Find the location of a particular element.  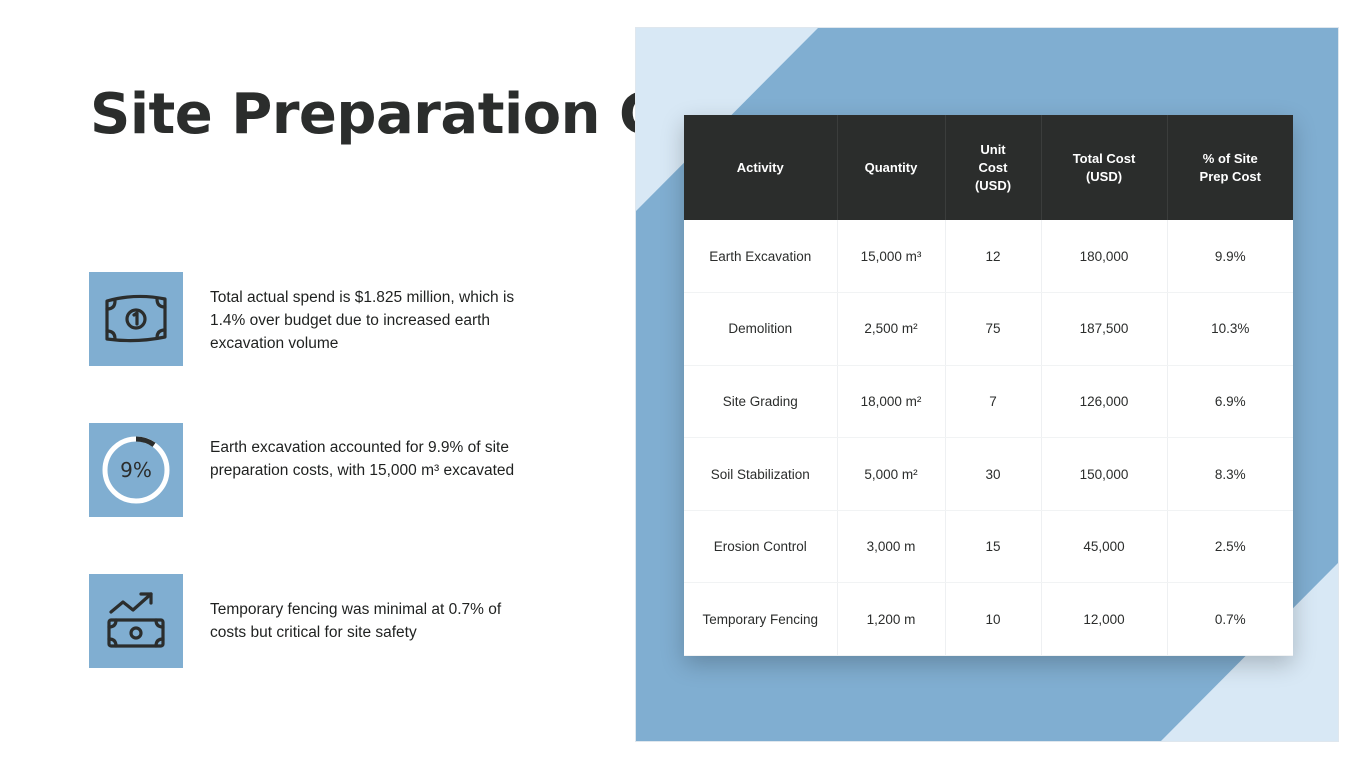

table-cell: 15 is located at coordinates (993, 547).